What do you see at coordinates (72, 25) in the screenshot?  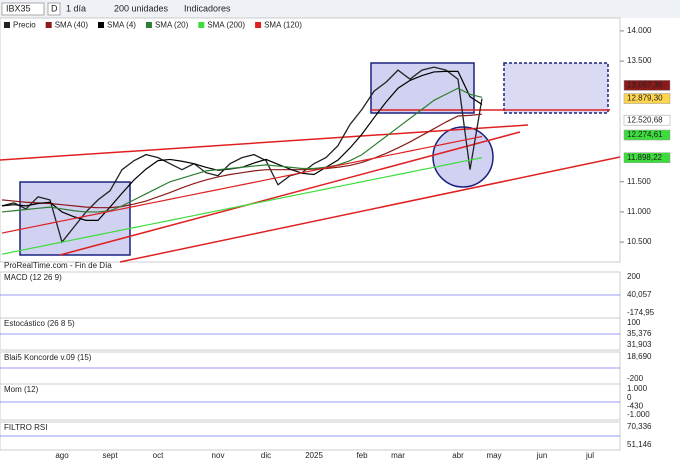 I see `legend-label: SMA (40)` at bounding box center [72, 25].